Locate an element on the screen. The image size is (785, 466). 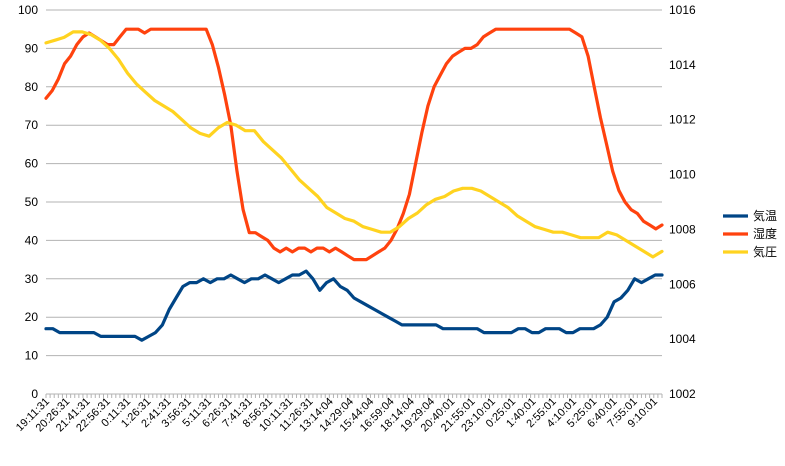
right-y-tick-label: 1006 is located at coordinates (682, 284).